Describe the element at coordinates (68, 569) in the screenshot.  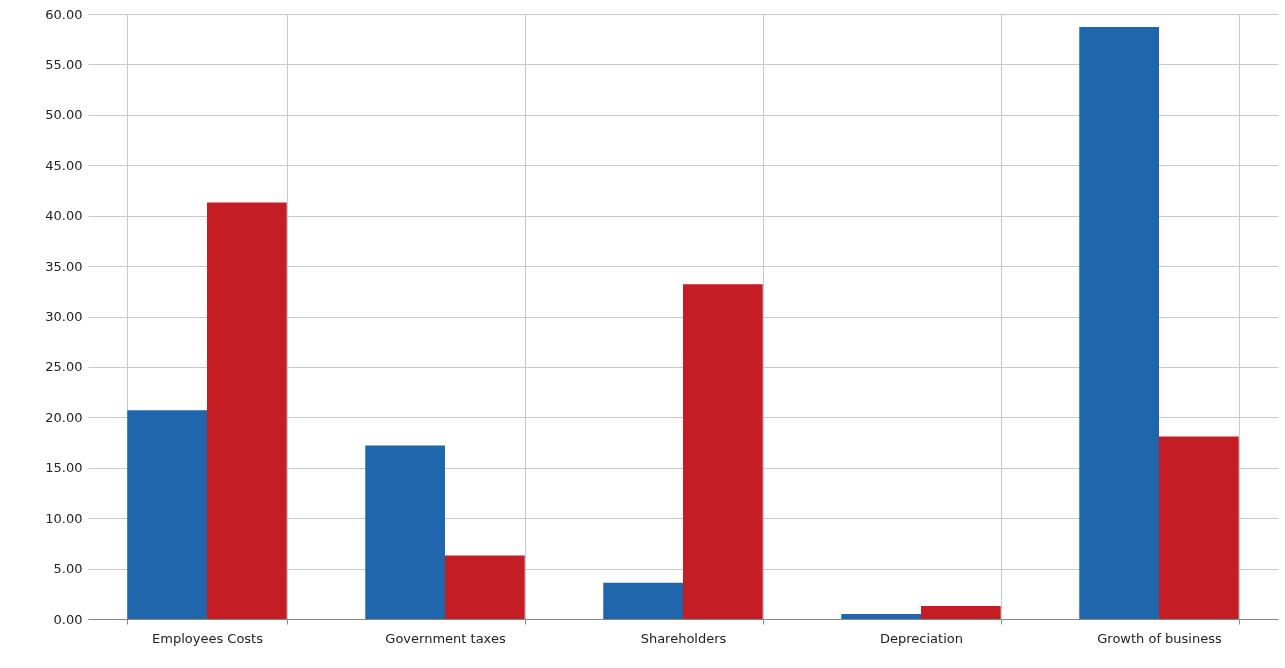
I see `y-tick-label: 5.00` at that location.